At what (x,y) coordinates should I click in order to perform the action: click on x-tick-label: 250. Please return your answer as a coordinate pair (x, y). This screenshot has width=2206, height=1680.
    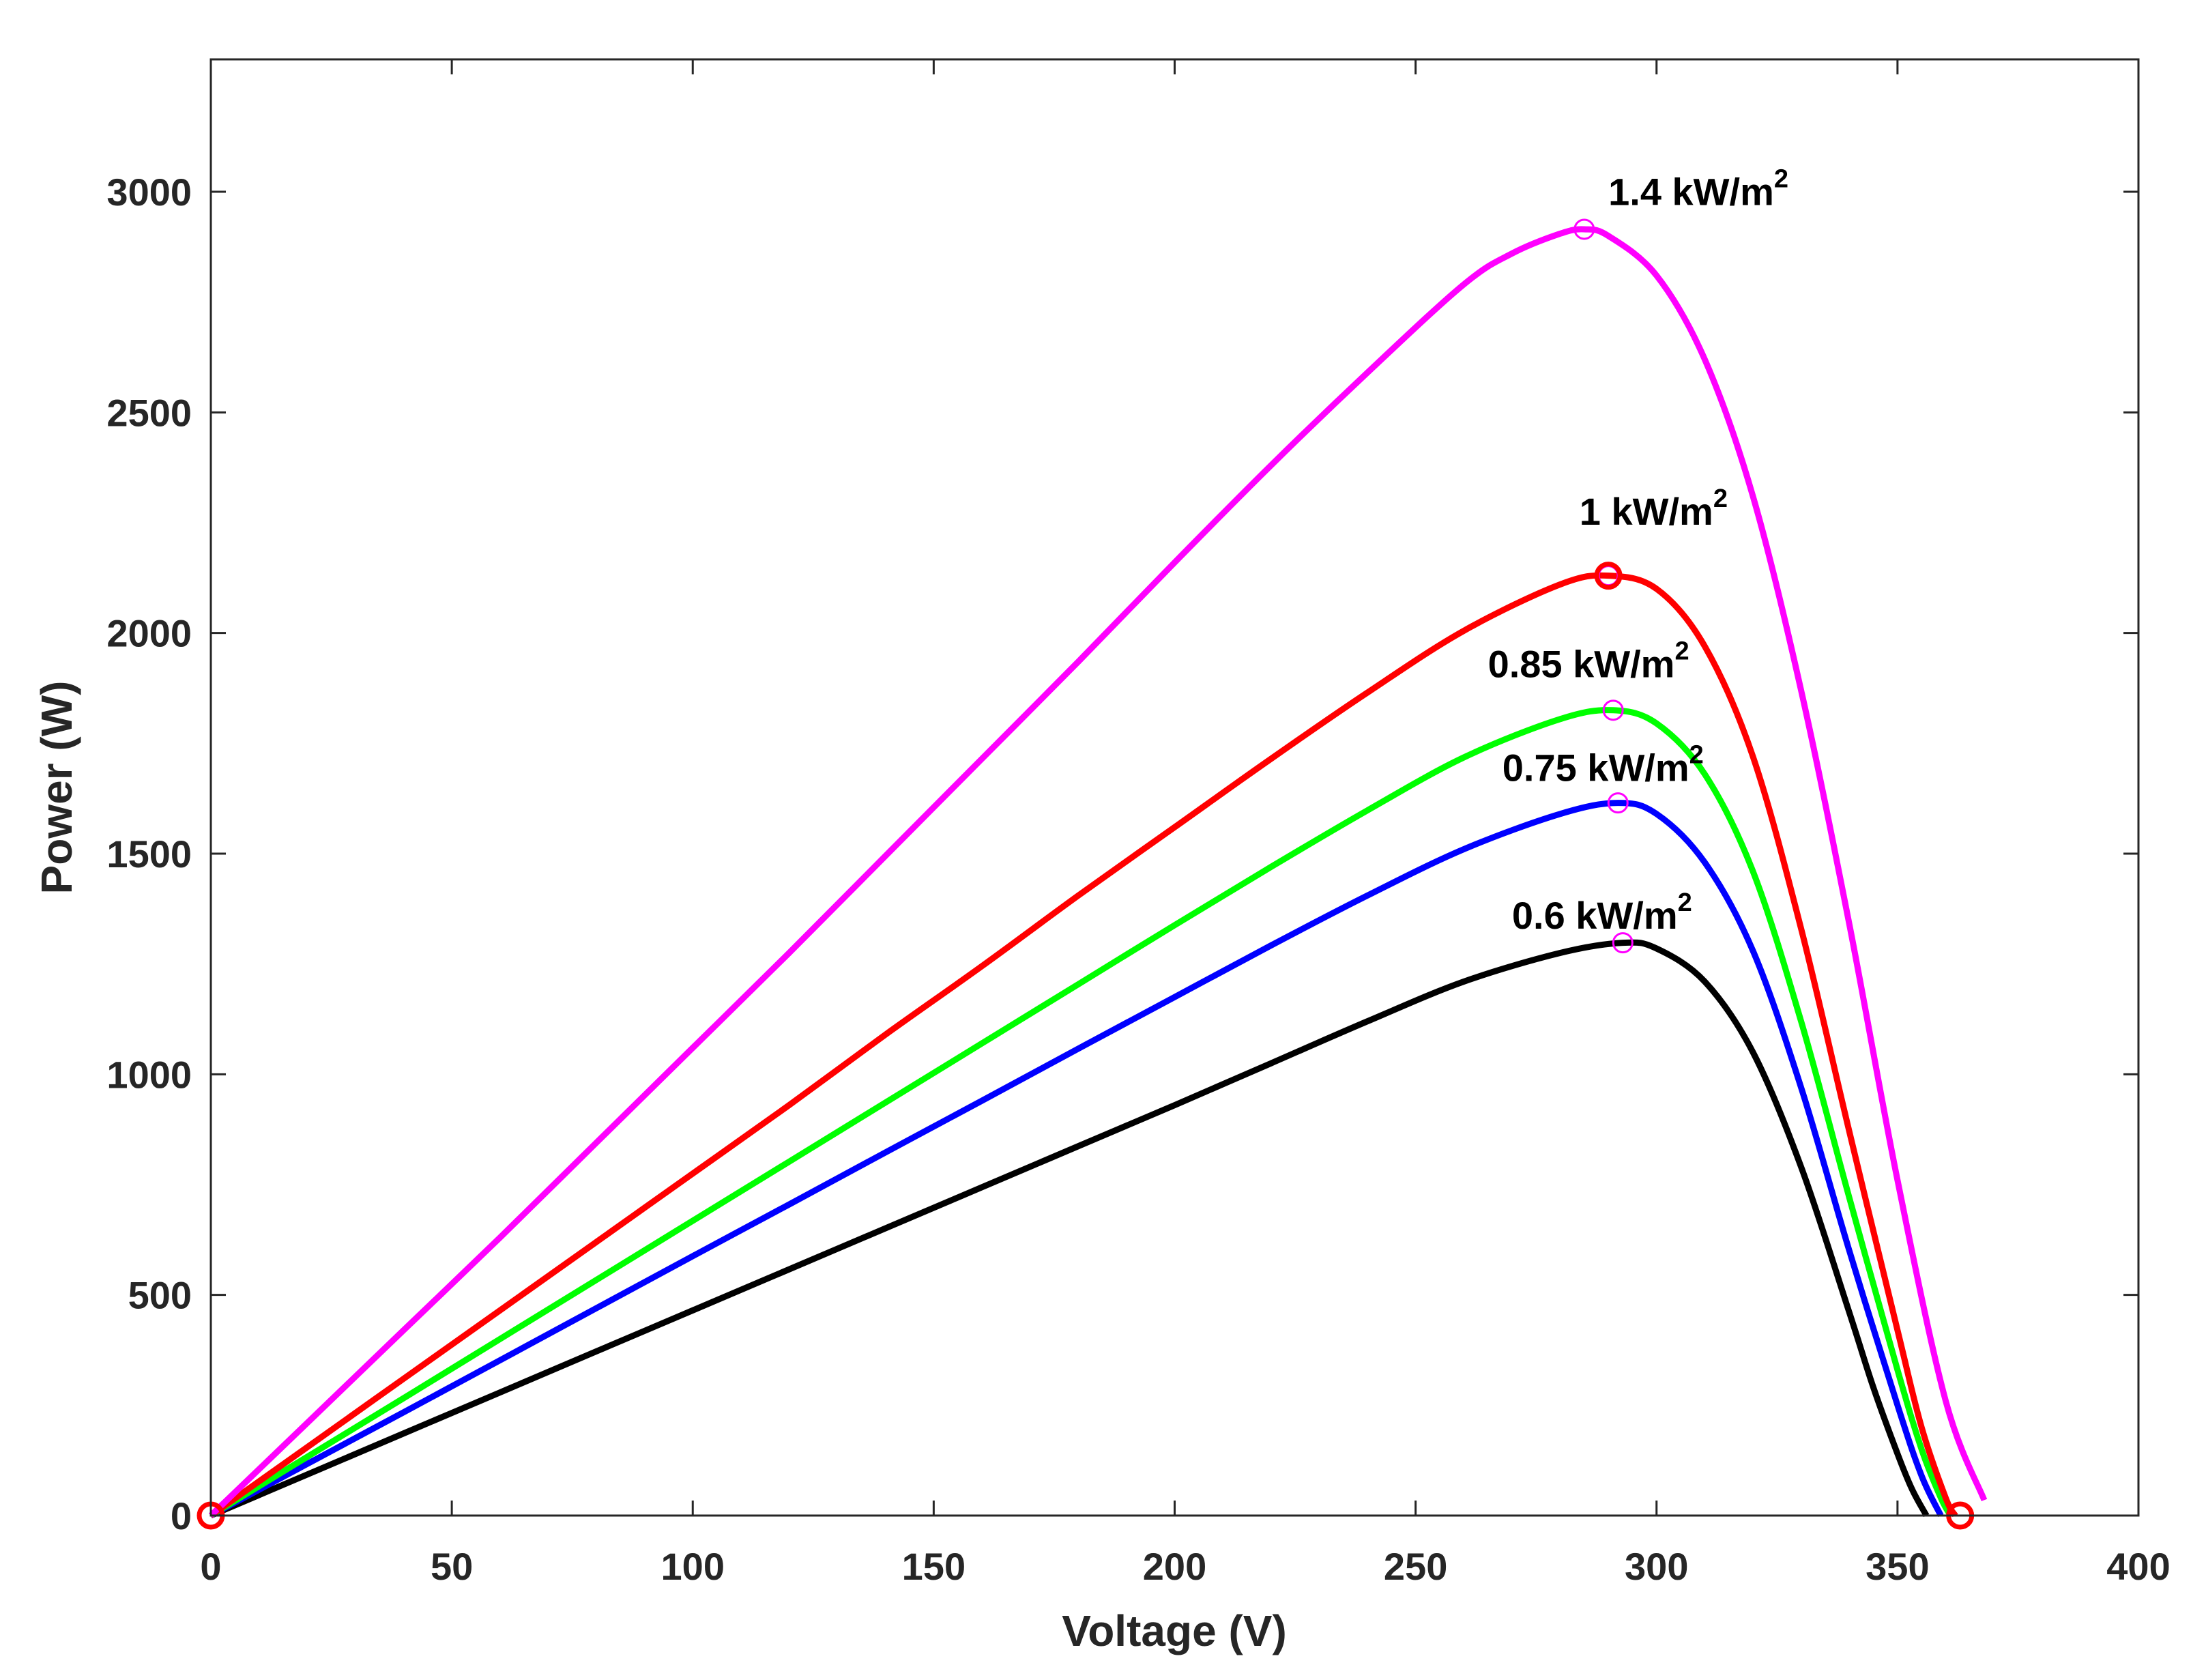
    Looking at the image, I should click on (1415, 1566).